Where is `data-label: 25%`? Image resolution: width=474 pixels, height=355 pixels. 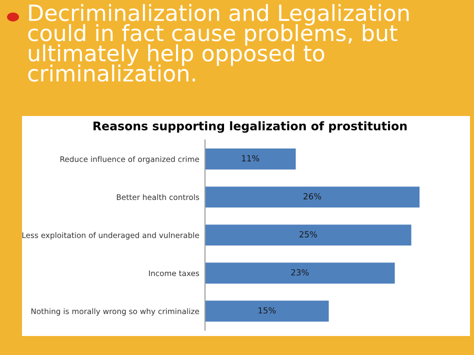 data-label: 25% is located at coordinates (308, 234).